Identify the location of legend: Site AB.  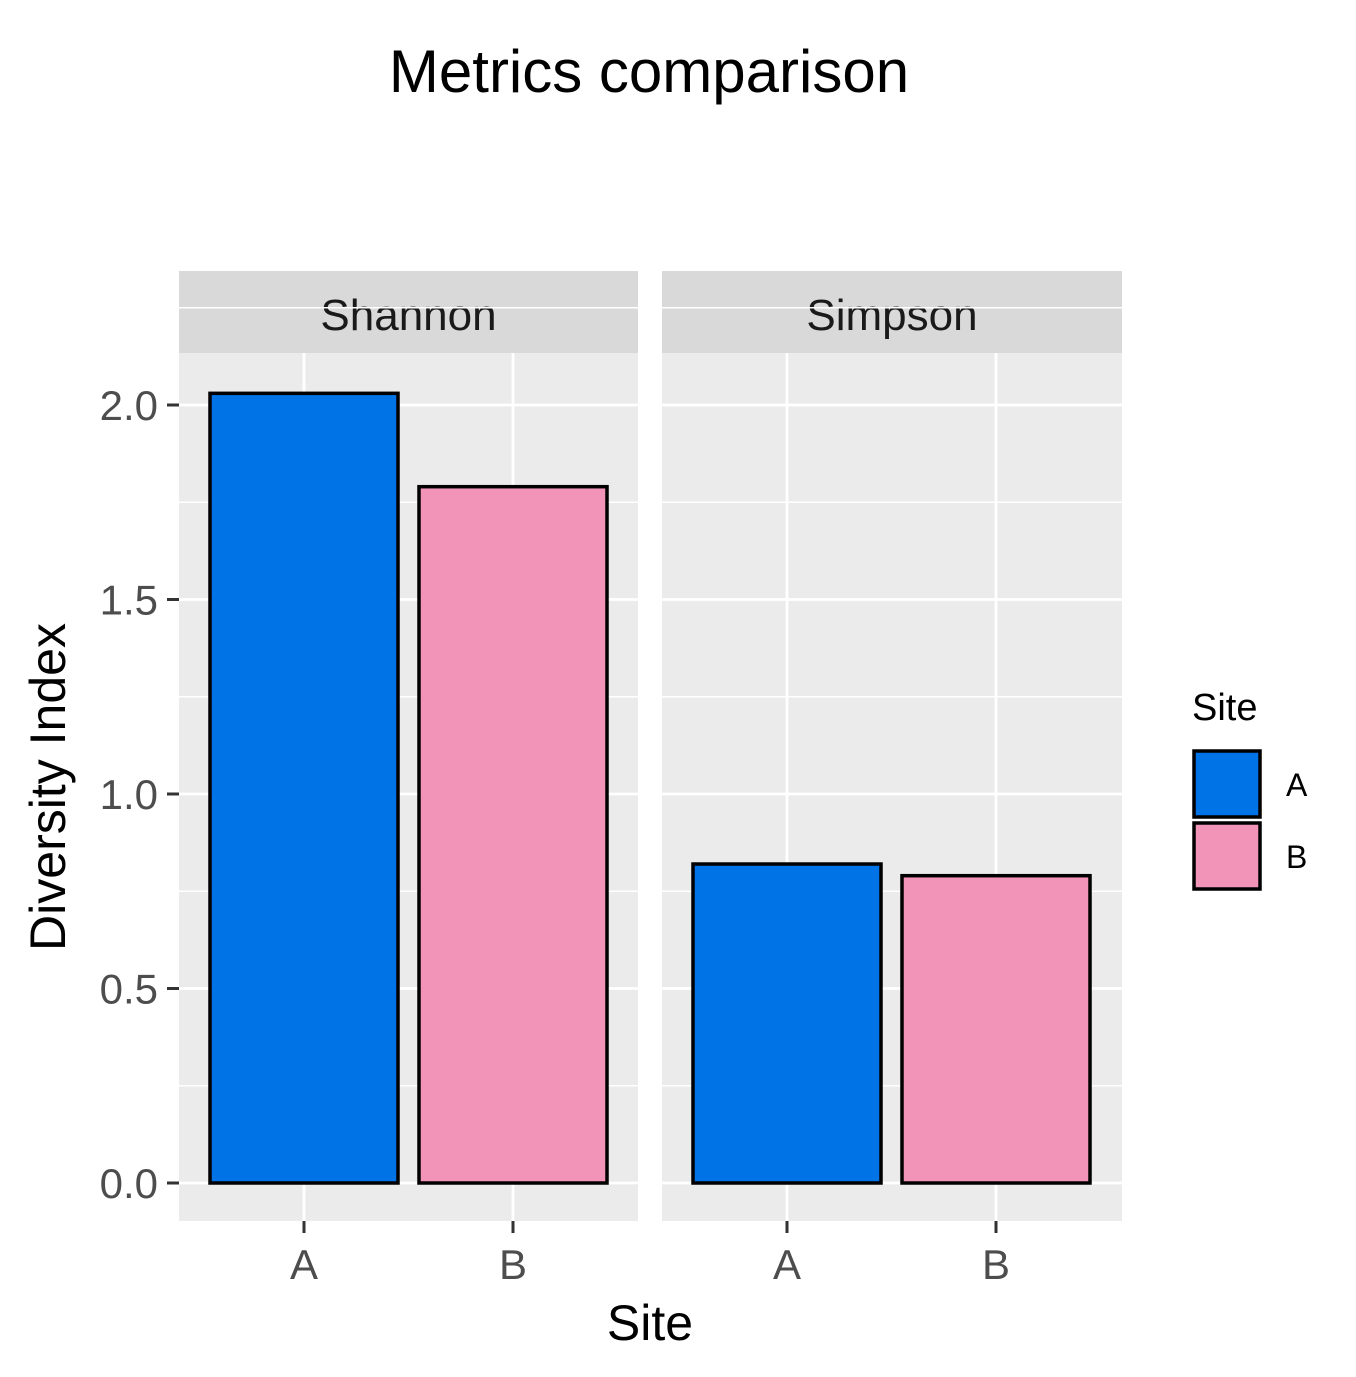
(1250, 789).